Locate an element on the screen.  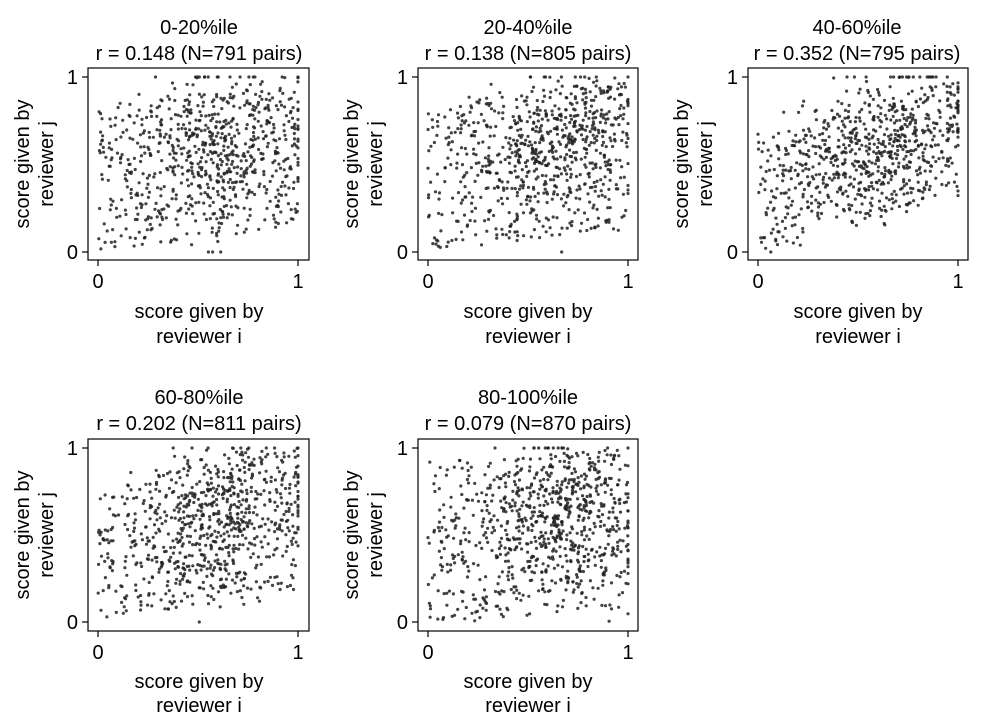
x-axis-label-line1: score given by is located at coordinates (528, 312).